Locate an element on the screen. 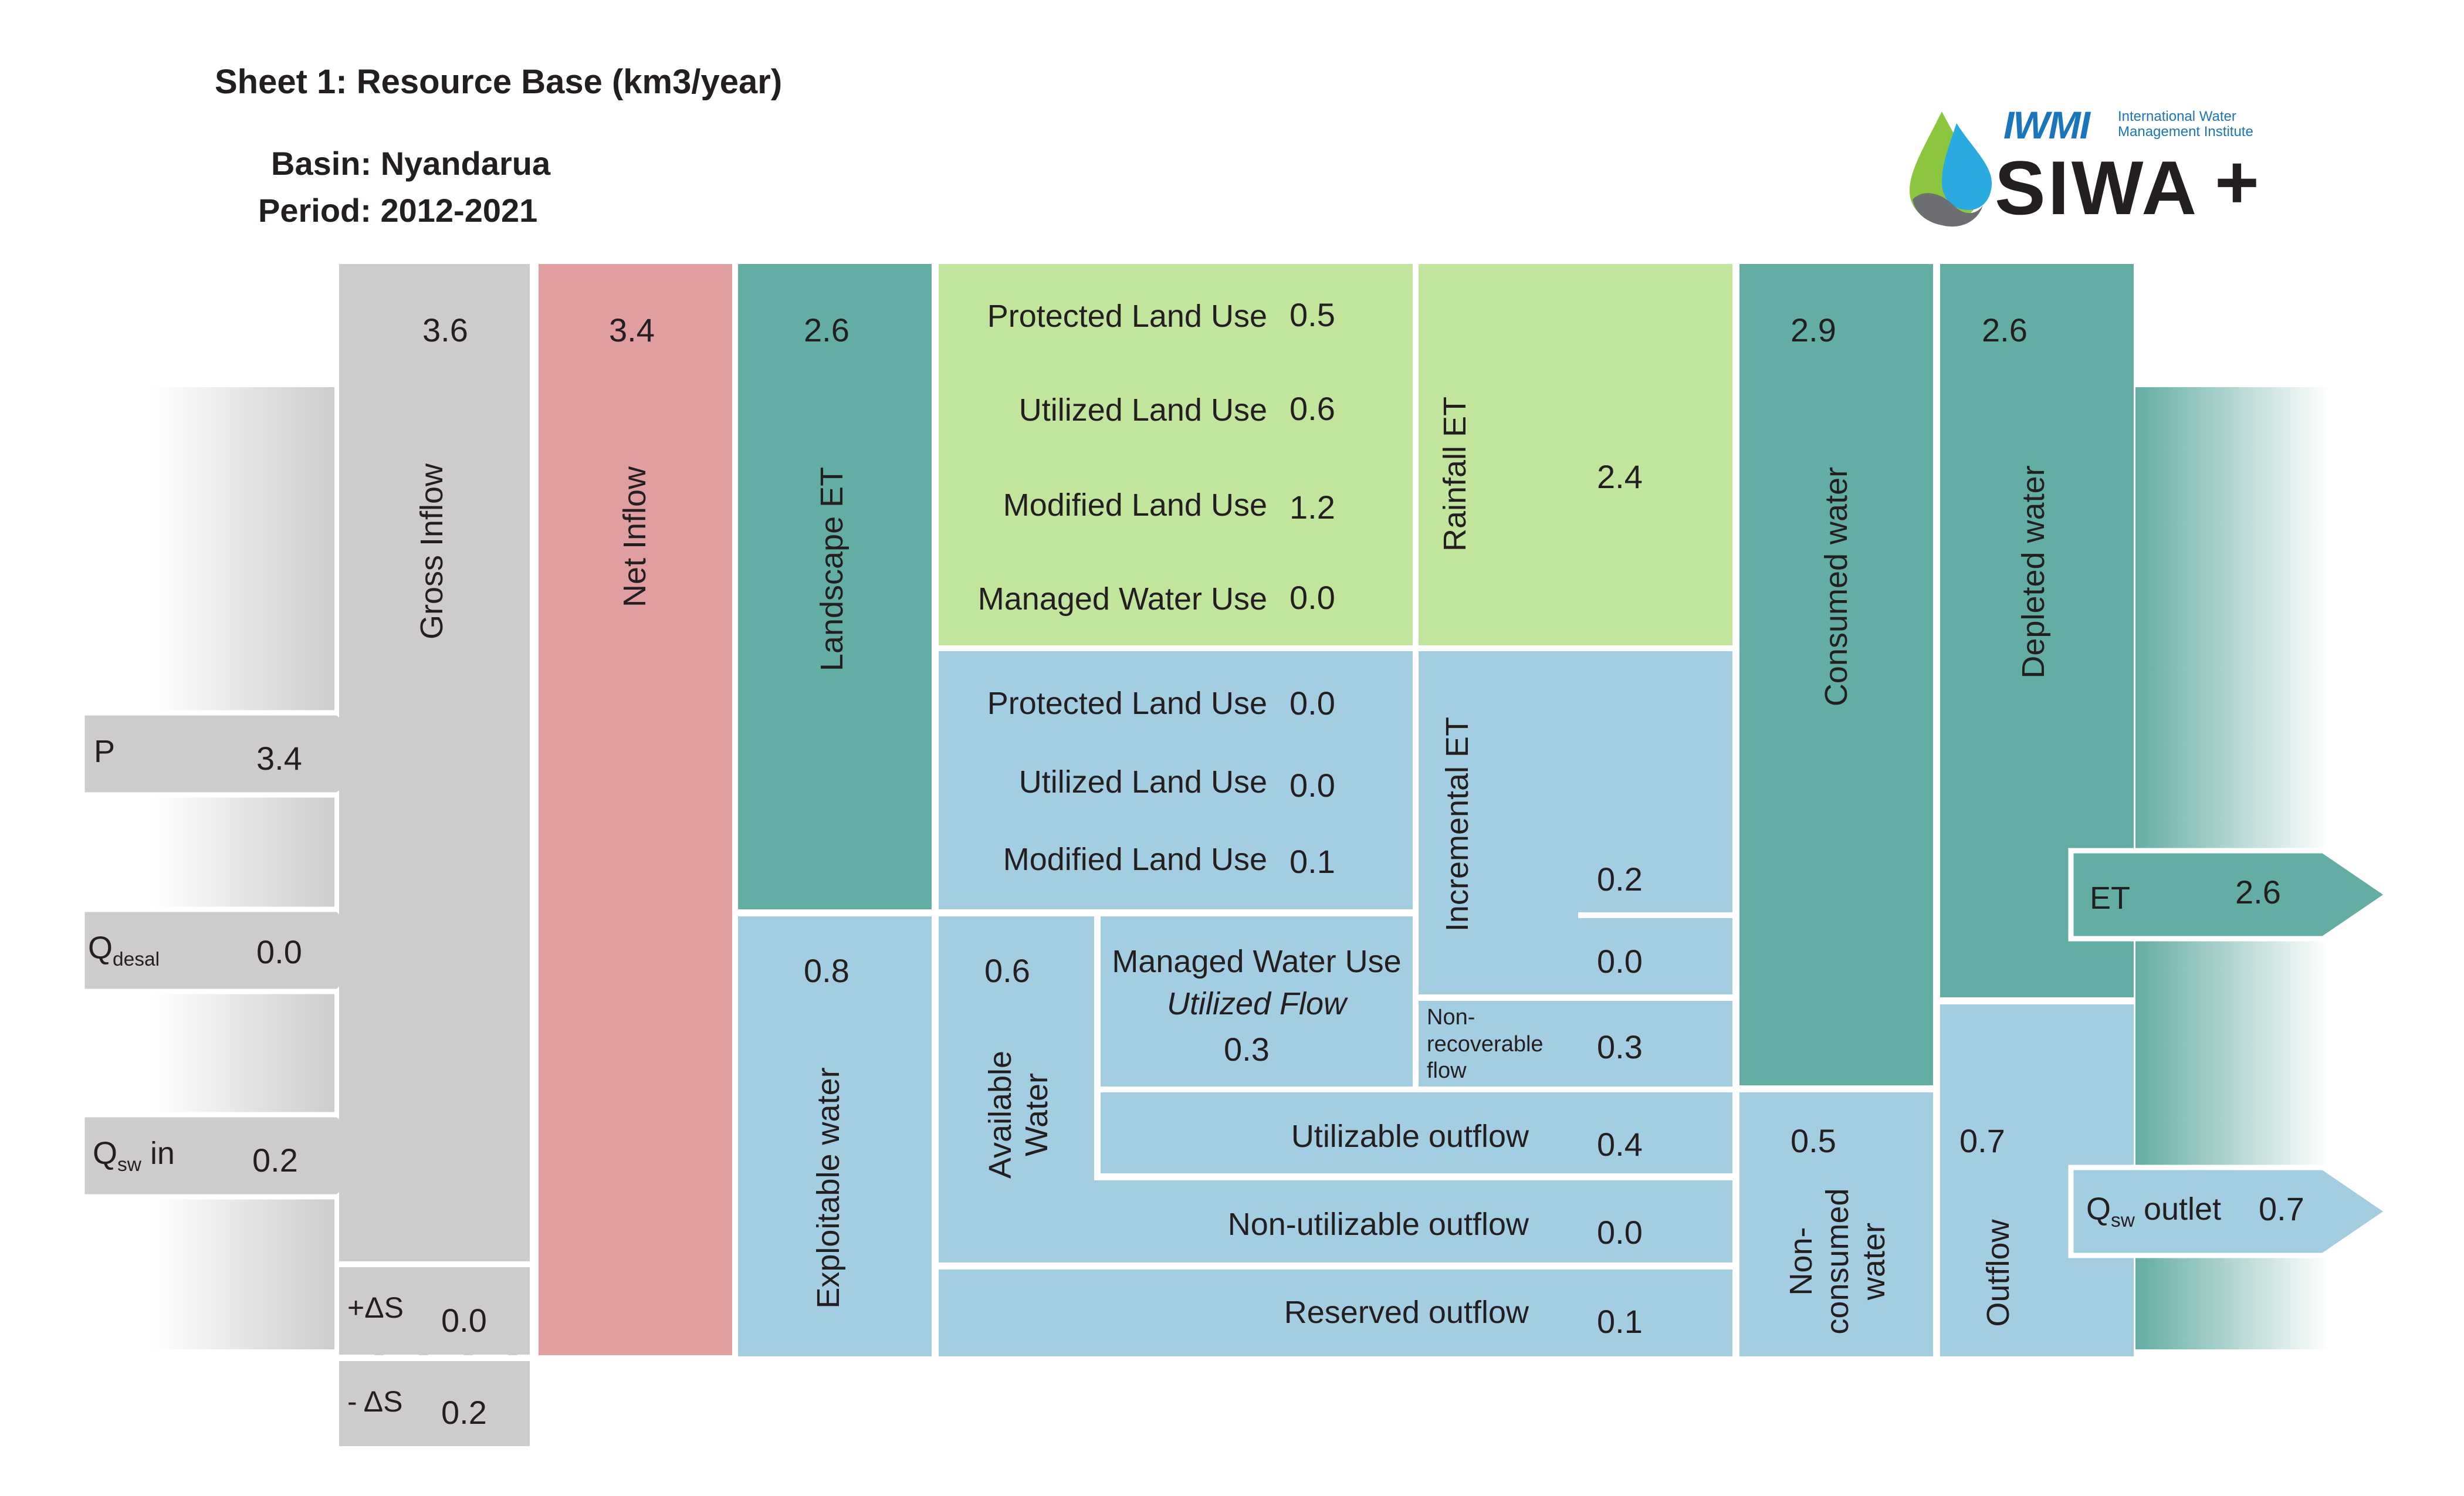 The height and width of the screenshot is (1496, 2464). incremental-use-label-2: Modified Land Use is located at coordinates (1135, 859).